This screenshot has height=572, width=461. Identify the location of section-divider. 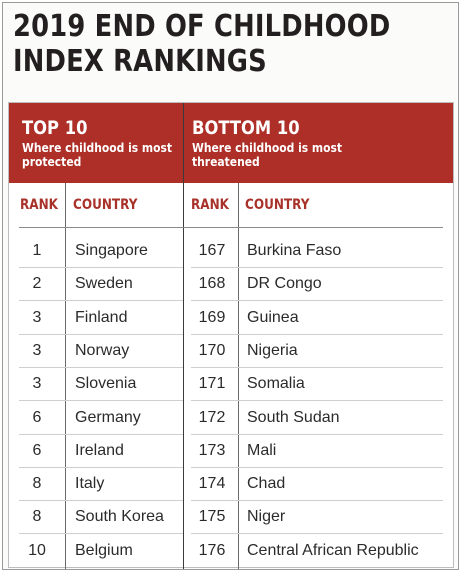
(183, 336).